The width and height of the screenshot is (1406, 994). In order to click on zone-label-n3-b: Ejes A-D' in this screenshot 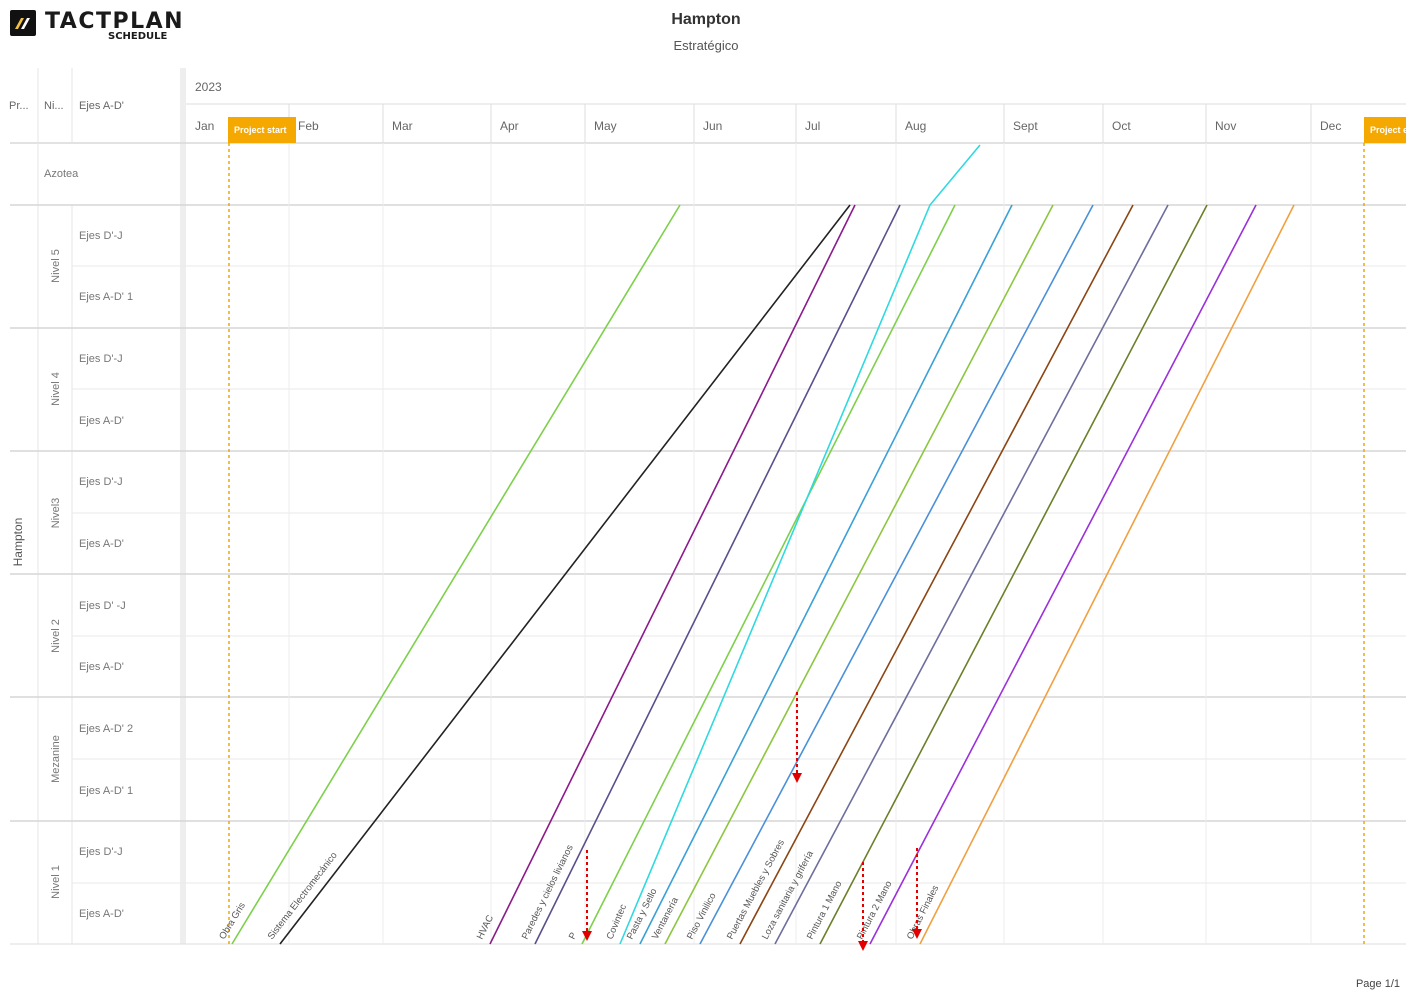, I will do `click(101, 544)`.